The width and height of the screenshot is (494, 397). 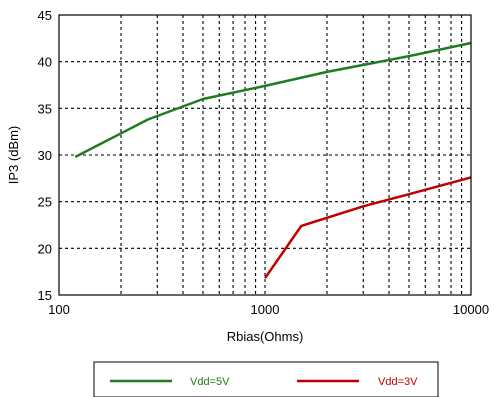 What do you see at coordinates (45, 62) in the screenshot?
I see `y-tick-label: 40` at bounding box center [45, 62].